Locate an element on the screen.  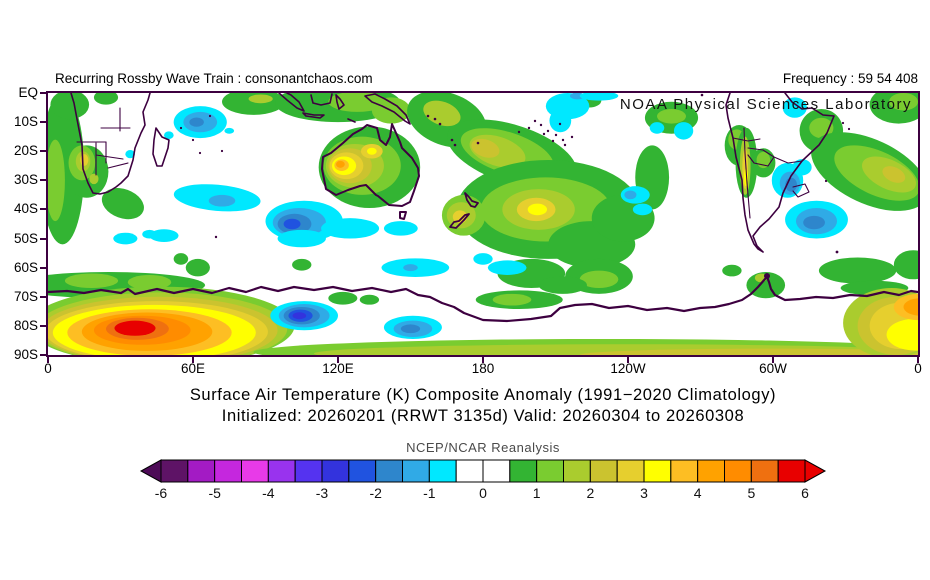
lat-tick-label: 50S is located at coordinates (25, 238).